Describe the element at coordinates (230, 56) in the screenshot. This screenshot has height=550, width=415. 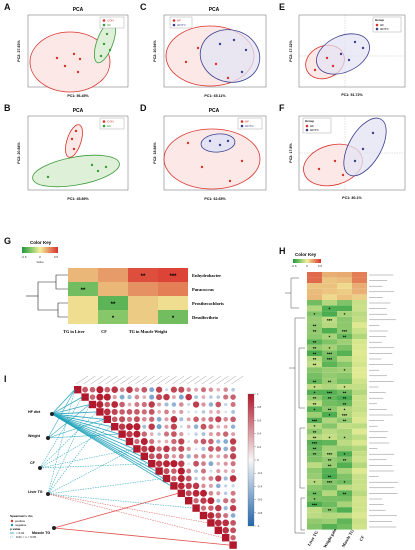
I see `hftc-ellipse` at that location.